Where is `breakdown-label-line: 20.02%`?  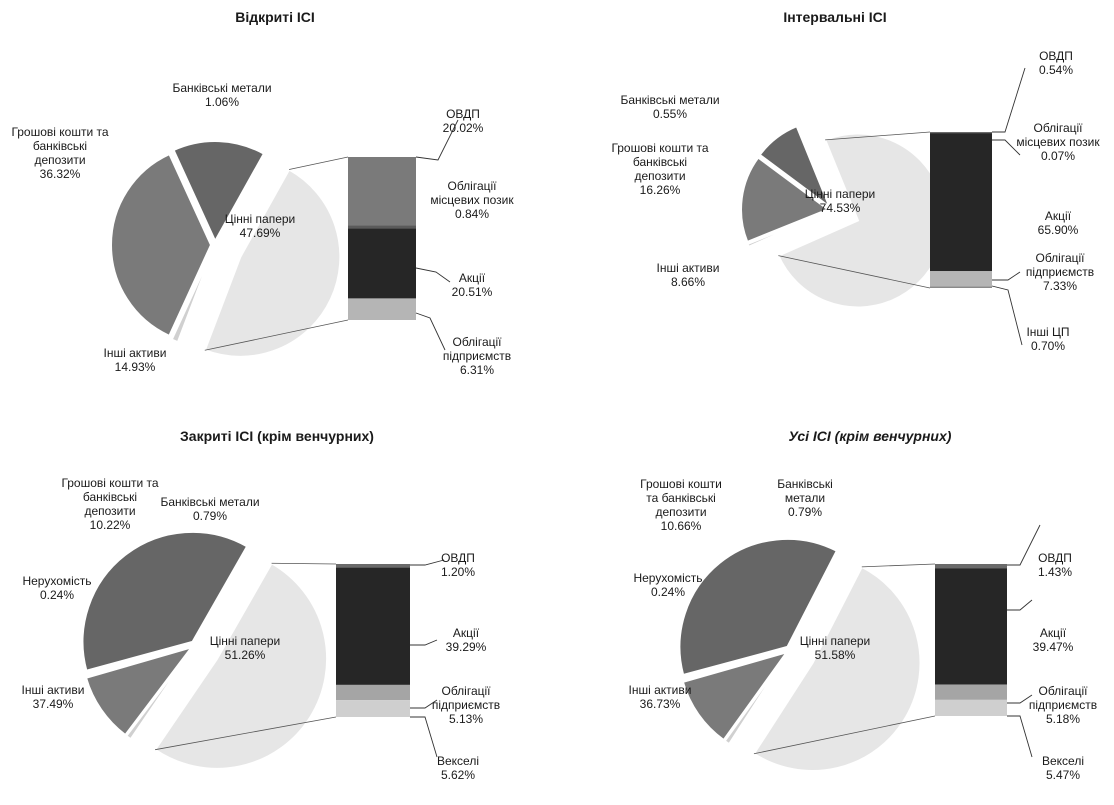
breakdown-label-line: 20.02% is located at coordinates (463, 128).